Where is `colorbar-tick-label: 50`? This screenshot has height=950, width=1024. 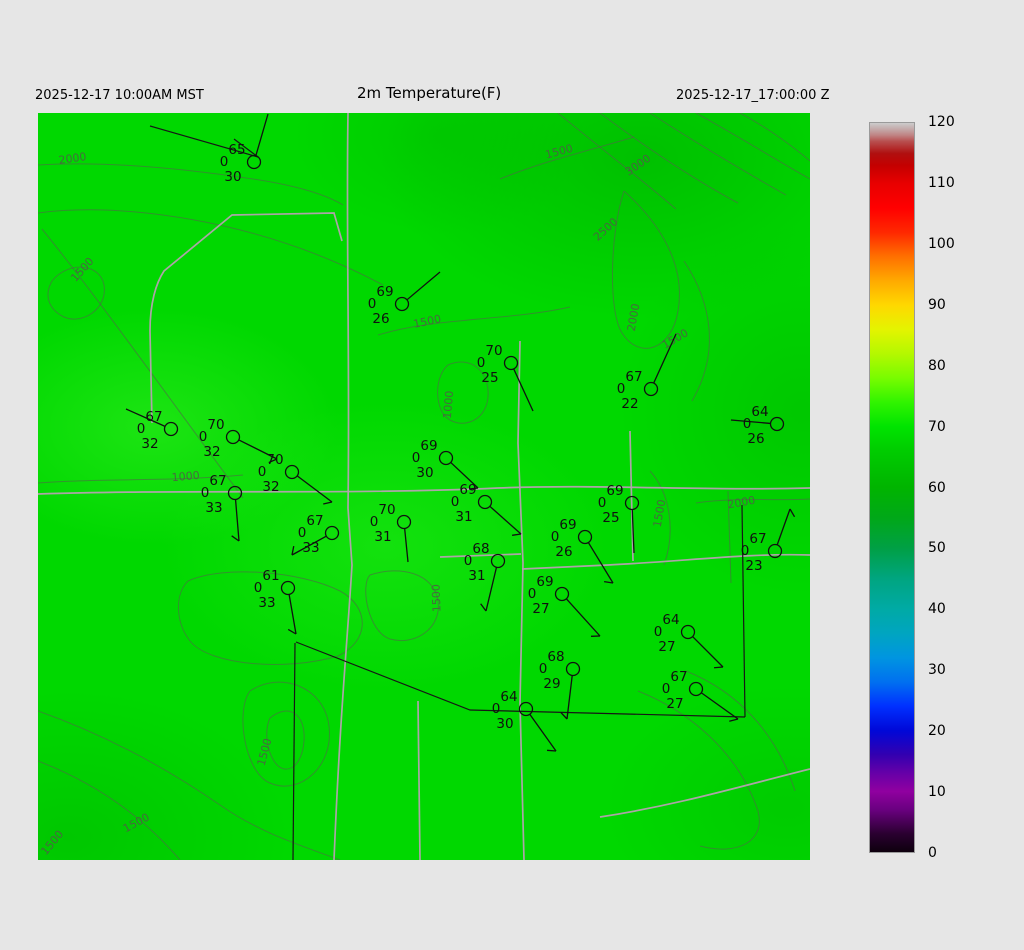 colorbar-tick-label: 50 is located at coordinates (937, 548).